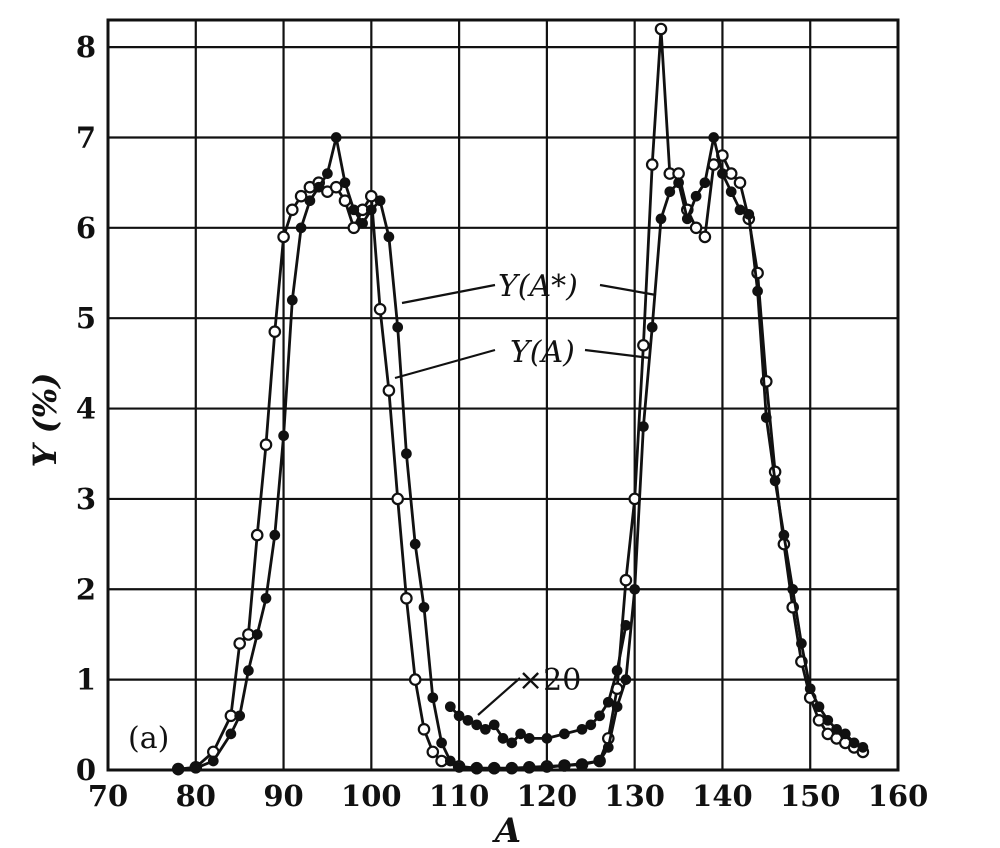 The width and height of the screenshot is (1000, 848). Describe the element at coordinates (810, 796) in the screenshot. I see `x-tick-label: 150` at that location.